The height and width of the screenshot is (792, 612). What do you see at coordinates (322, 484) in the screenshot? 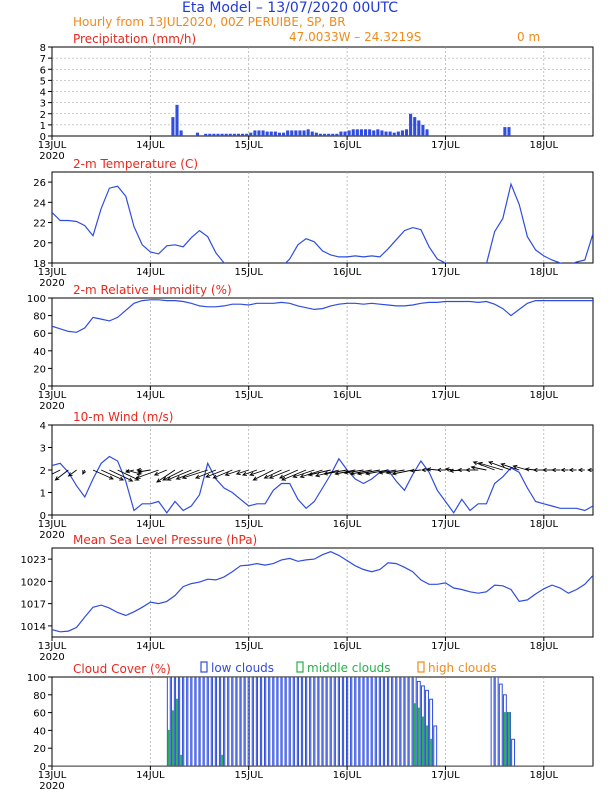
I see `series-line` at bounding box center [322, 484].